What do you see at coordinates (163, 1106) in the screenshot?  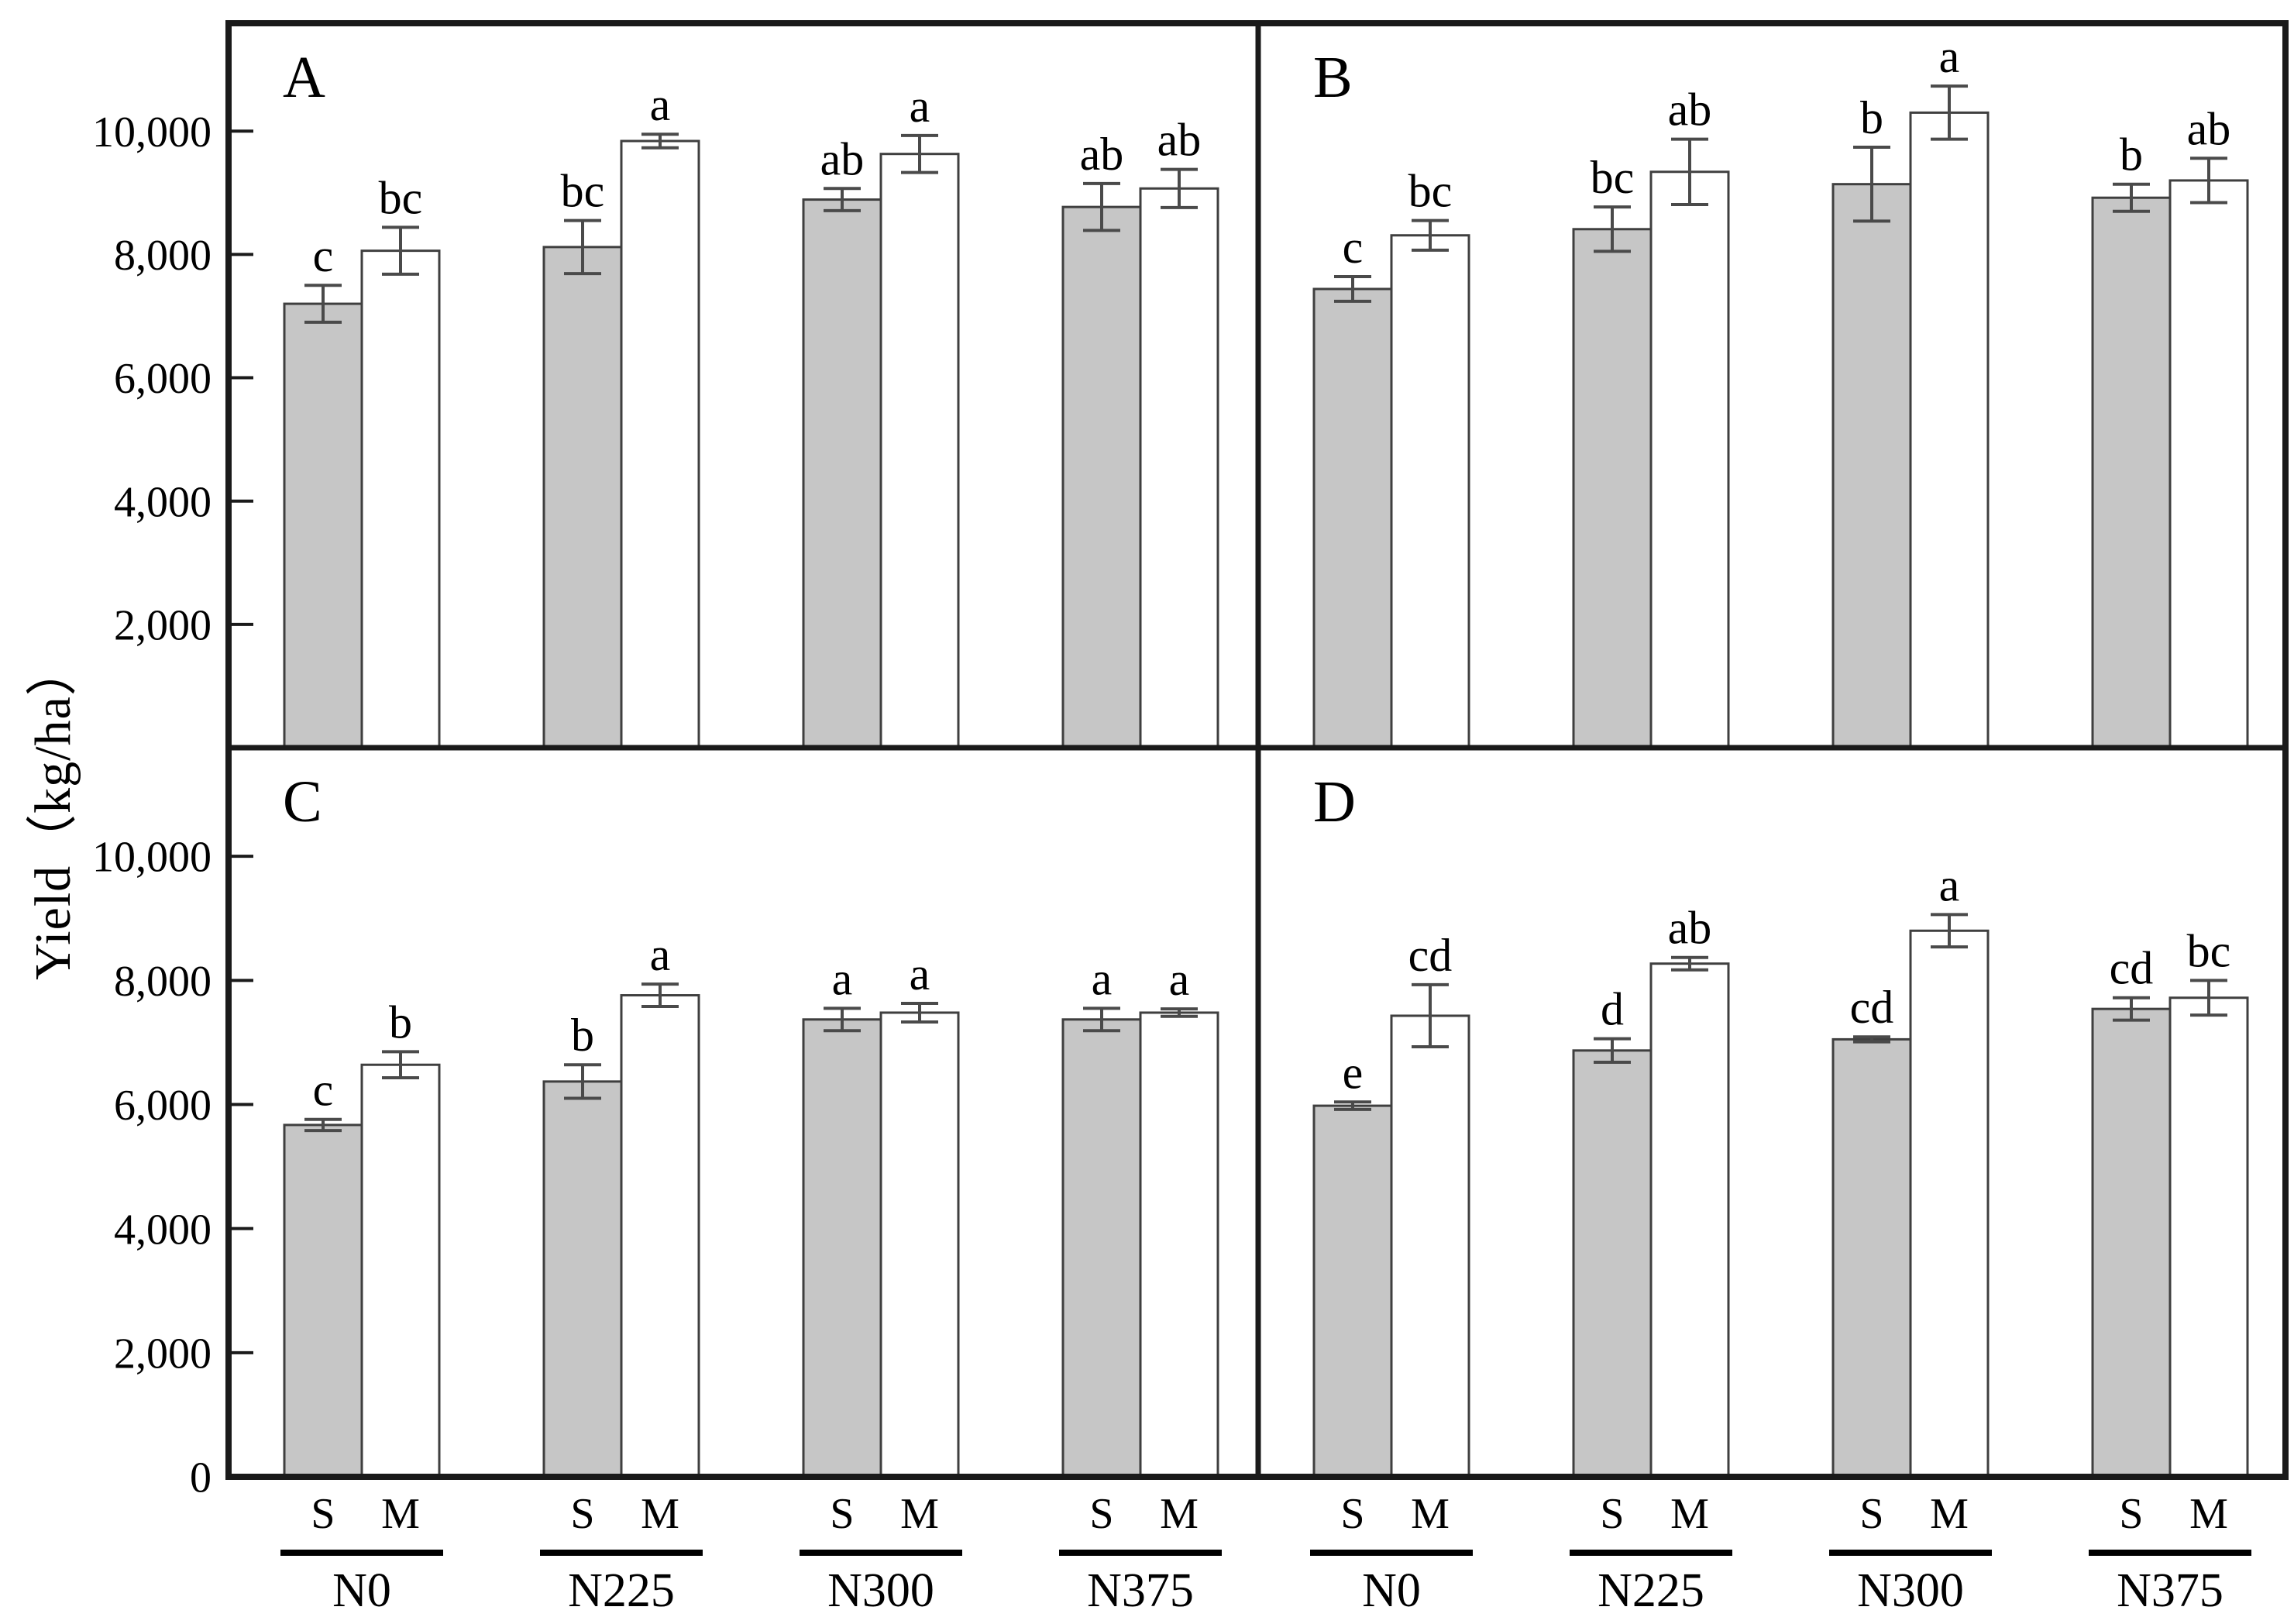 I see `tick-label-bottom-6000: 6,000` at bounding box center [163, 1106].